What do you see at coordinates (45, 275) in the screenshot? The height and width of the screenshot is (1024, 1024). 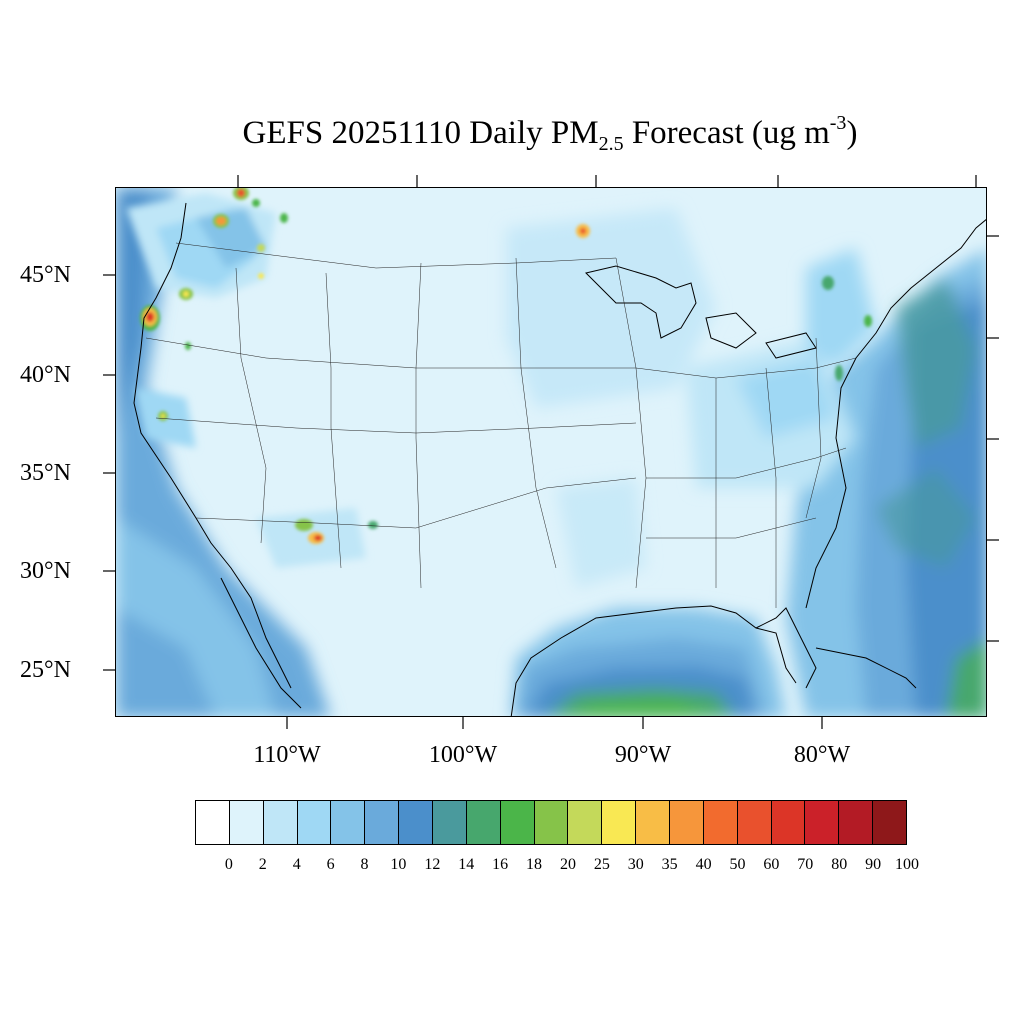 I see `lat-label-45n: 45°N` at bounding box center [45, 275].